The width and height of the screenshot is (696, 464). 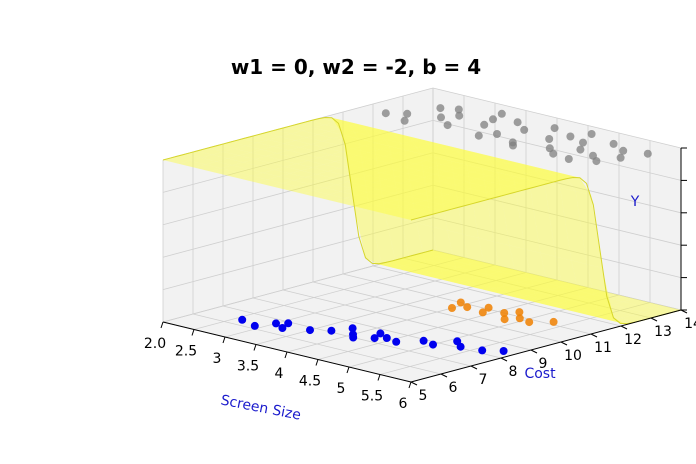 What do you see at coordinates (603, 348) in the screenshot?
I see `y-tick-label: 11` at bounding box center [603, 348].